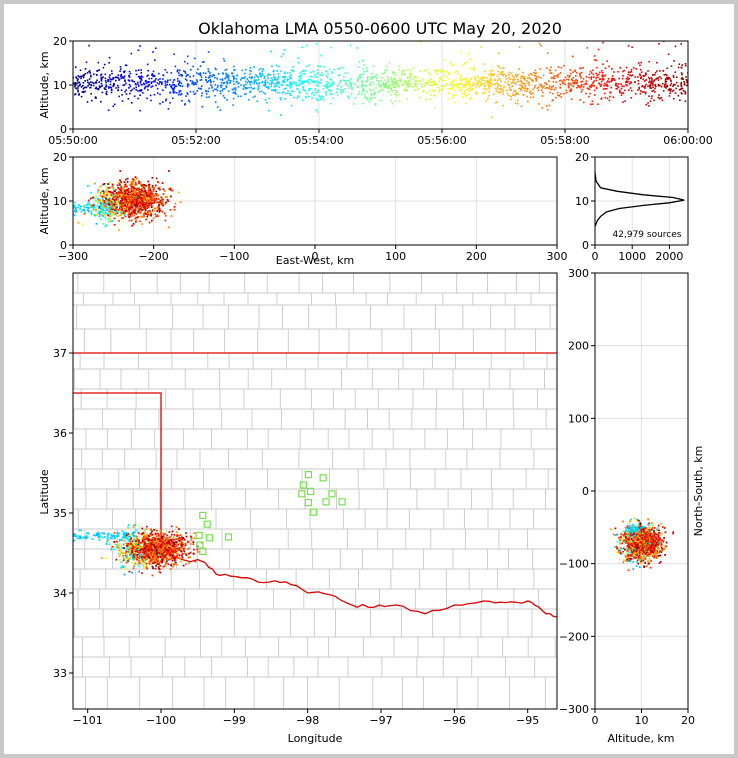  I want to click on time-tick-label: 05:50:00, so click(72, 140).